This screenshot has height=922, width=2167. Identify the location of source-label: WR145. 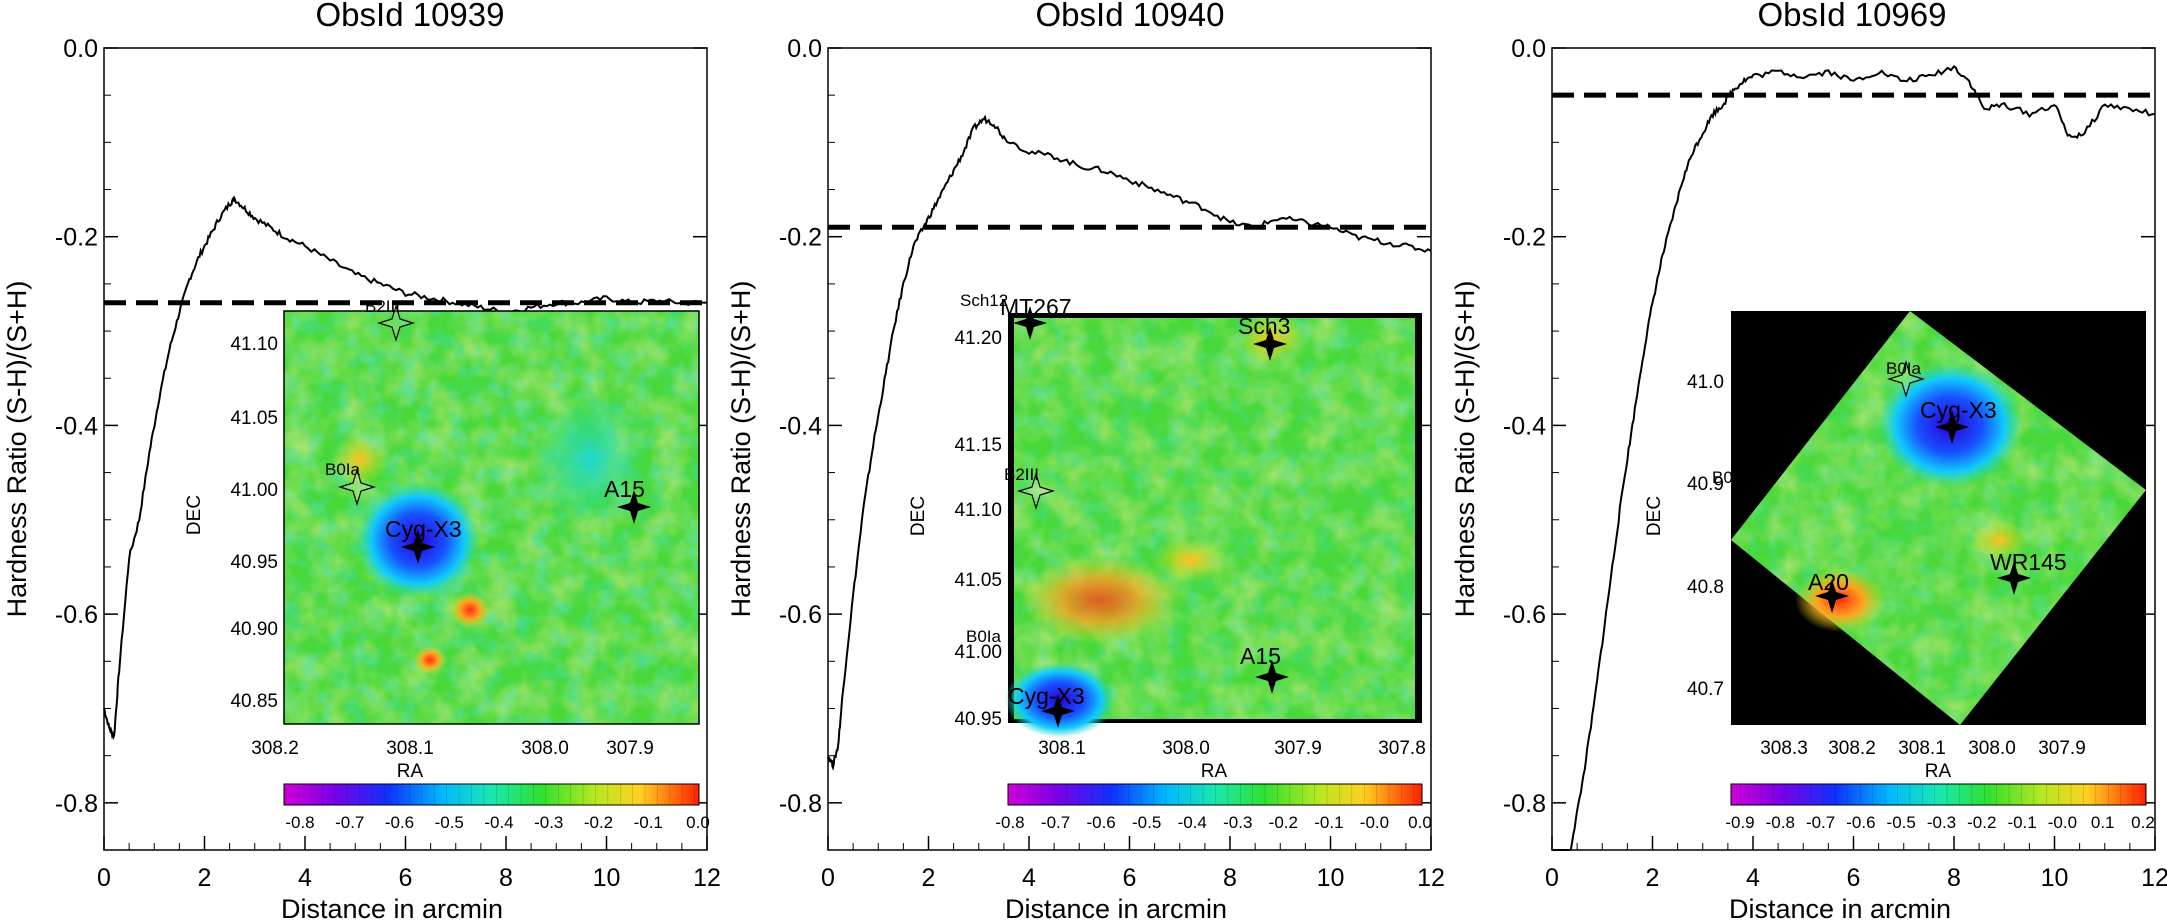
(2028, 562).